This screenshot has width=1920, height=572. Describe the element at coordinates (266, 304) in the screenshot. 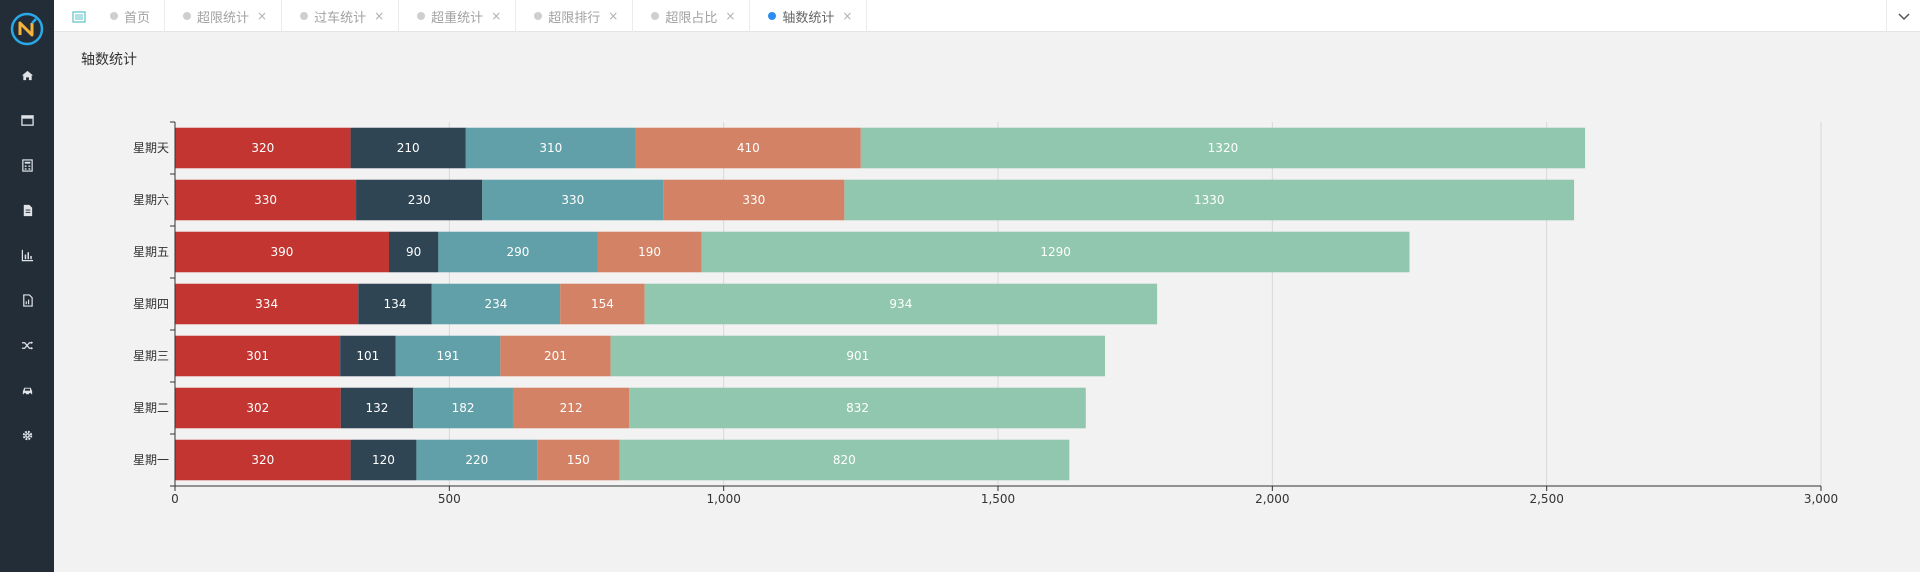

I see `bar-value-label: 334` at that location.